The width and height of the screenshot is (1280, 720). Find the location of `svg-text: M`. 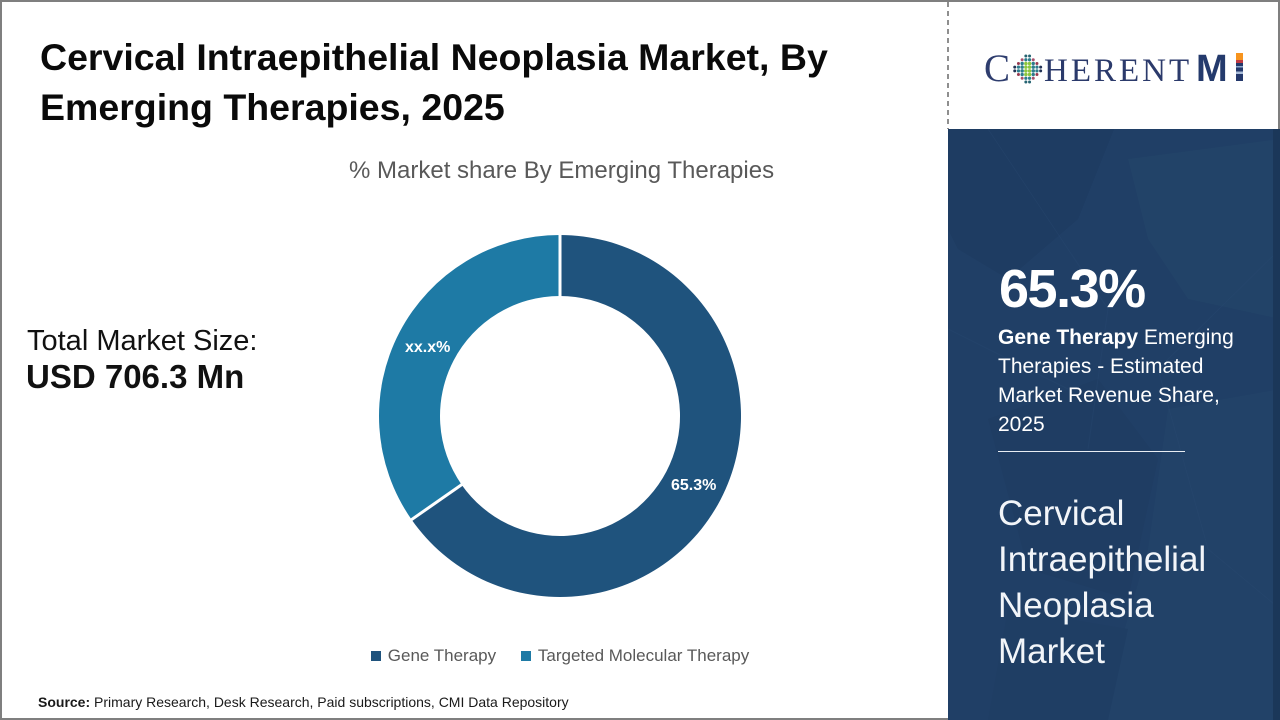

svg-text: M is located at coordinates (1212, 69).